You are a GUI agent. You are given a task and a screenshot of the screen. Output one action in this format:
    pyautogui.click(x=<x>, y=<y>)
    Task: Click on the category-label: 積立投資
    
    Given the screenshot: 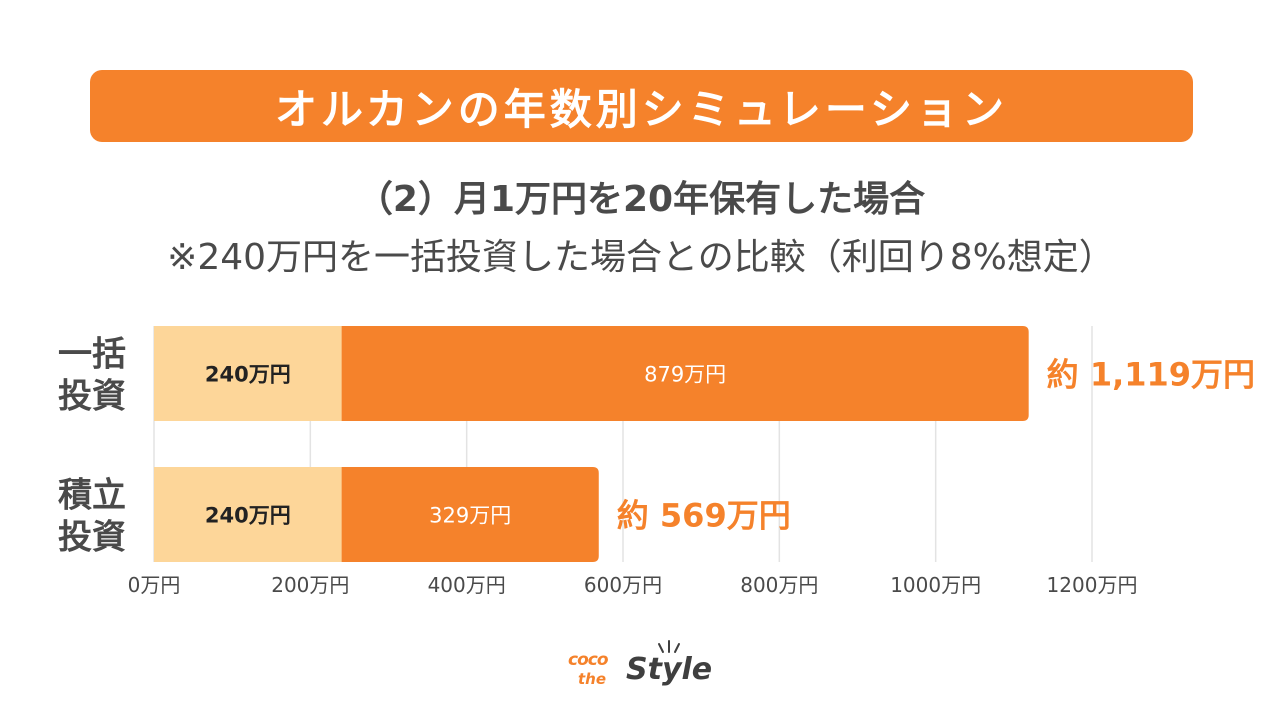 What is the action you would take?
    pyautogui.click(x=92, y=517)
    